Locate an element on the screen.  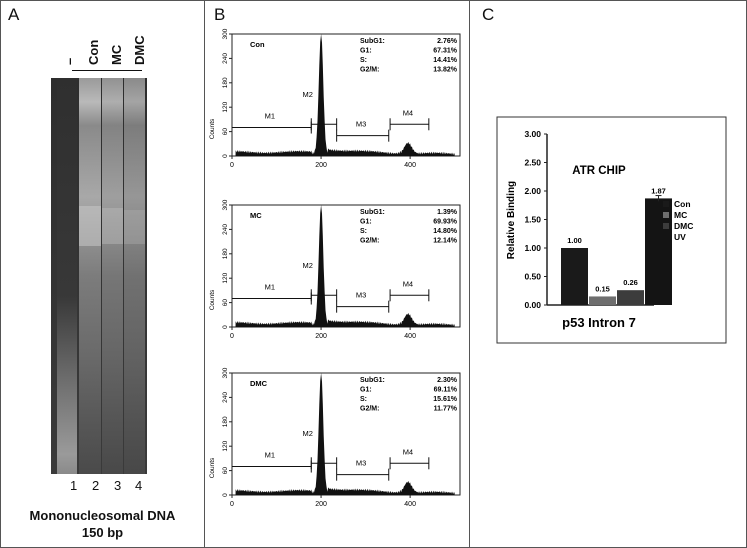
lane-bracket-line is located at coordinates (107, 70).